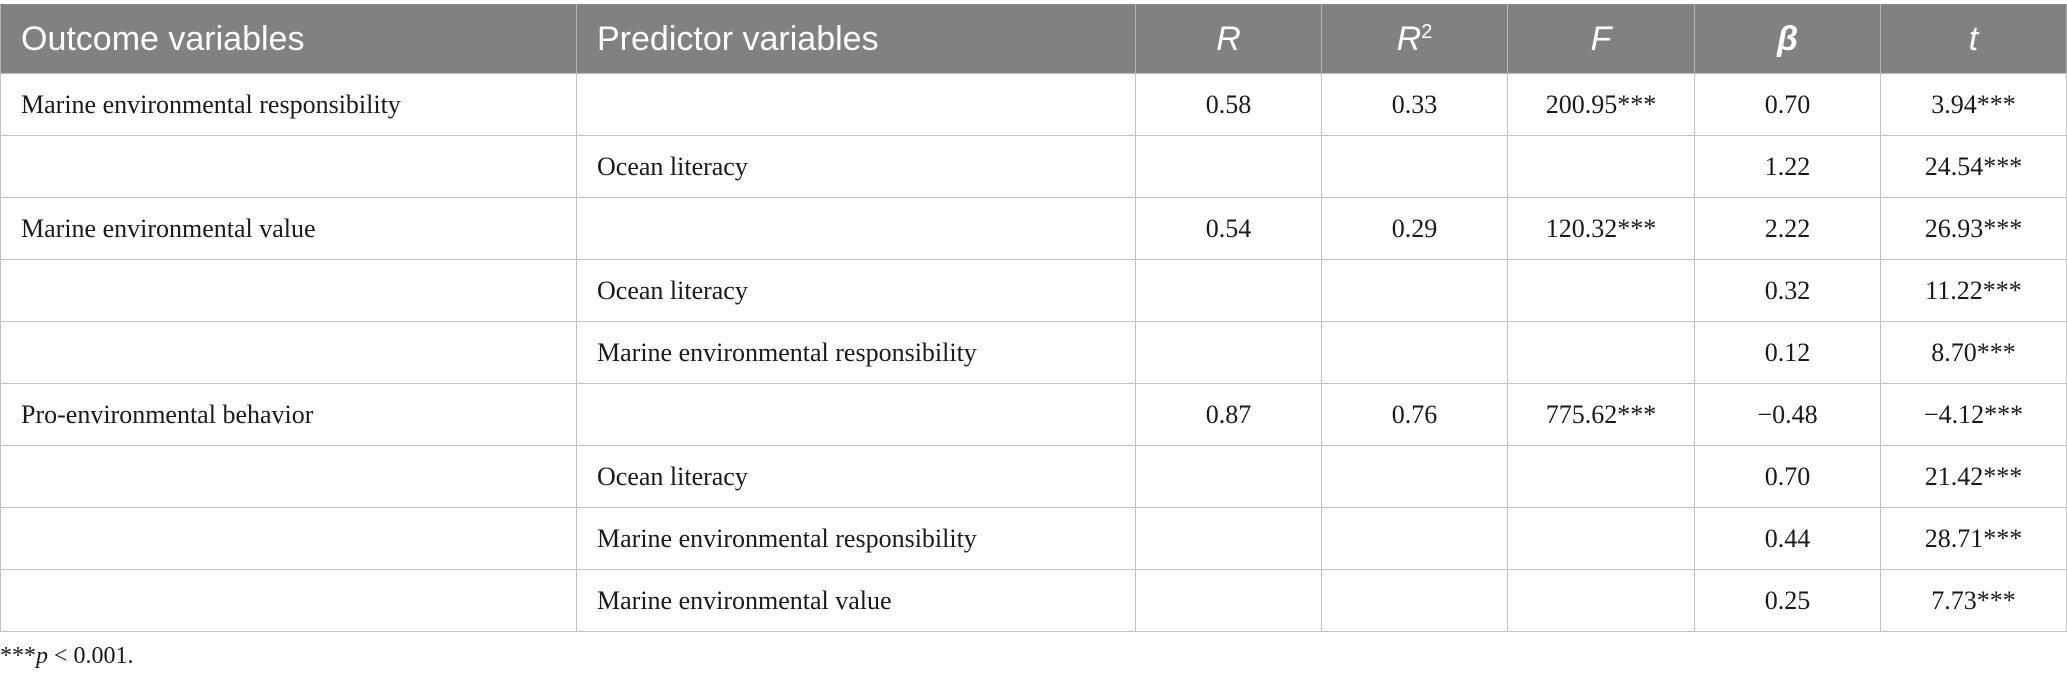 This screenshot has width=2067, height=686. I want to click on header-r-squared-sup: 2, so click(1427, 31).